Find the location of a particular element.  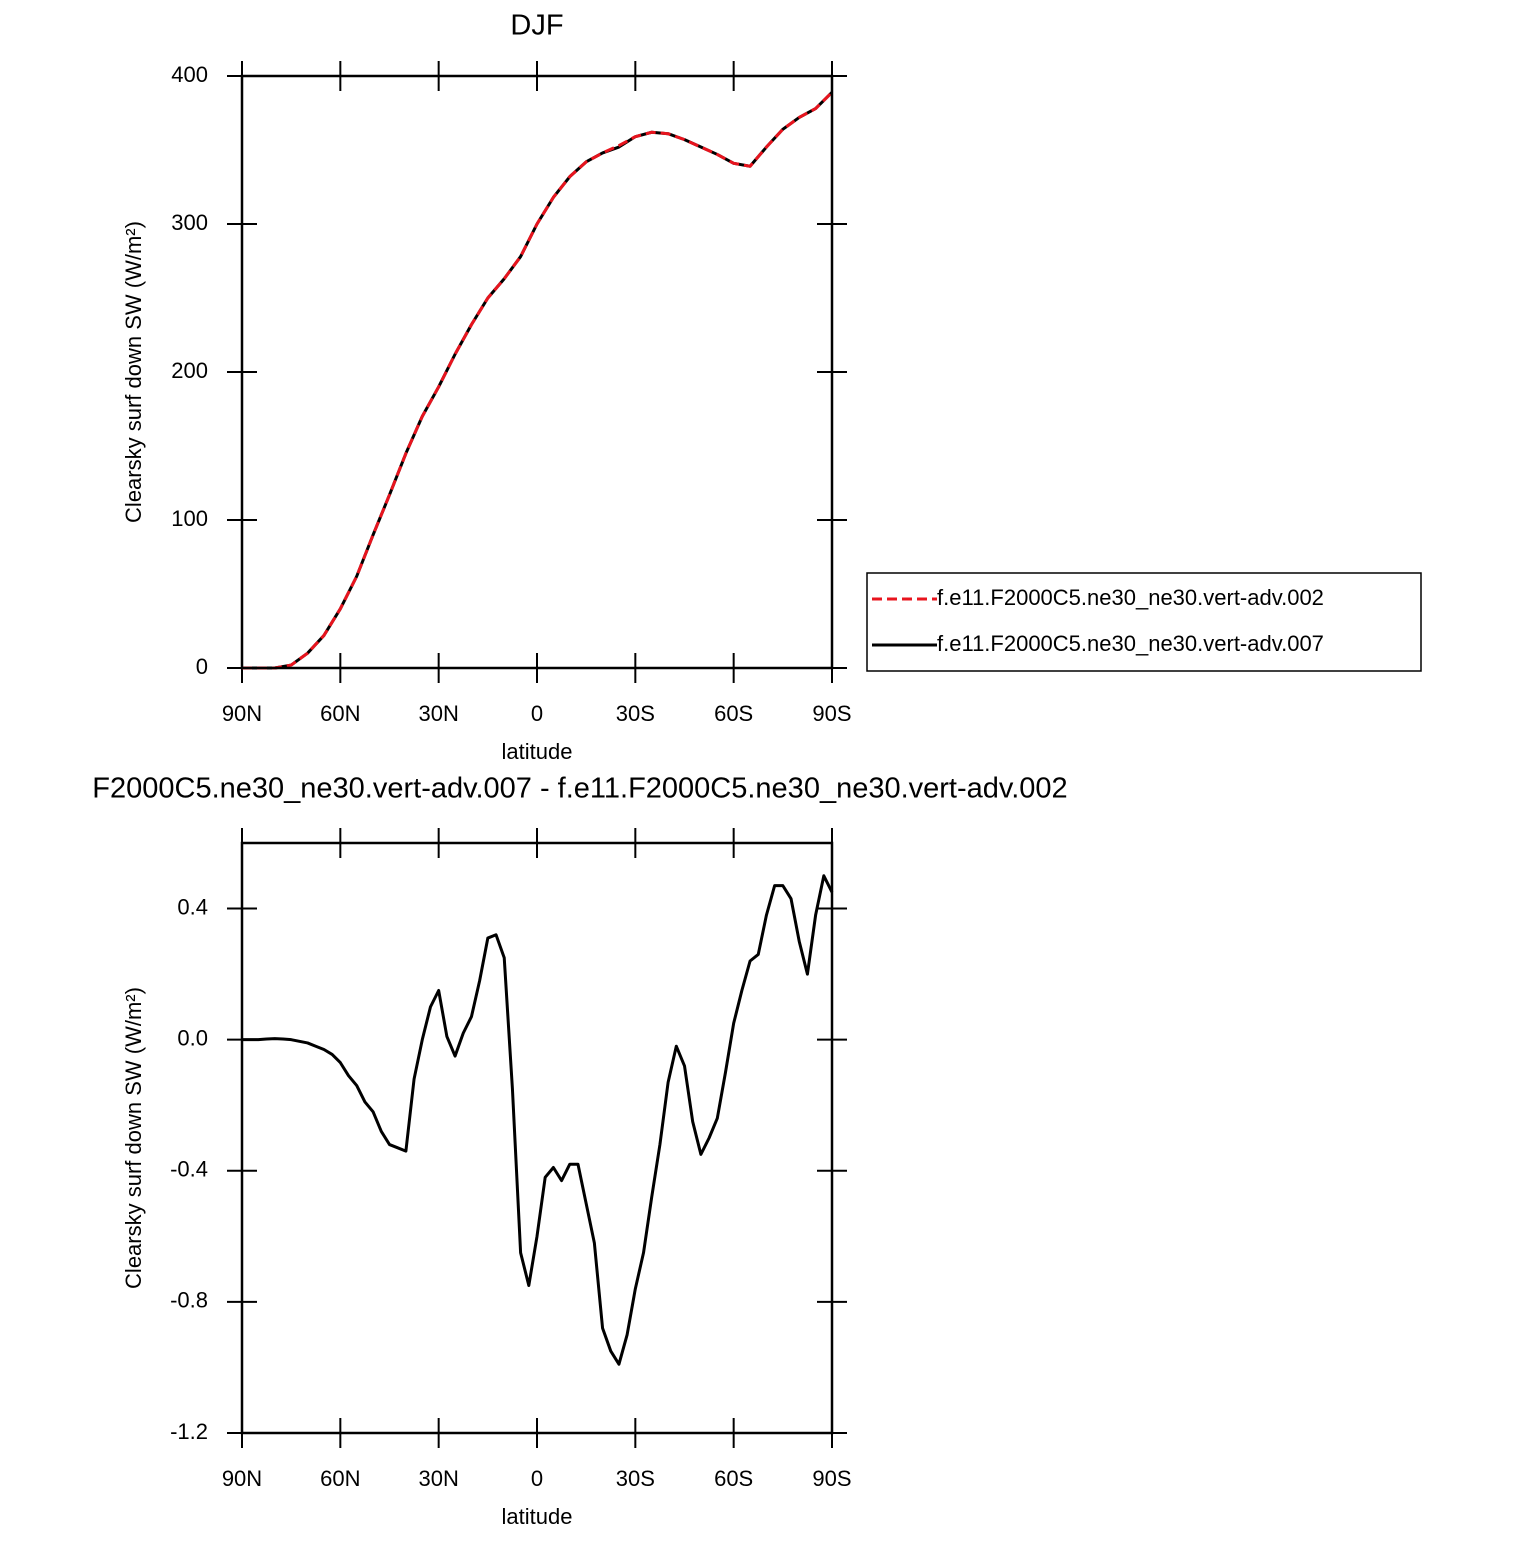

chart-title: DJF is located at coordinates (536, 26).